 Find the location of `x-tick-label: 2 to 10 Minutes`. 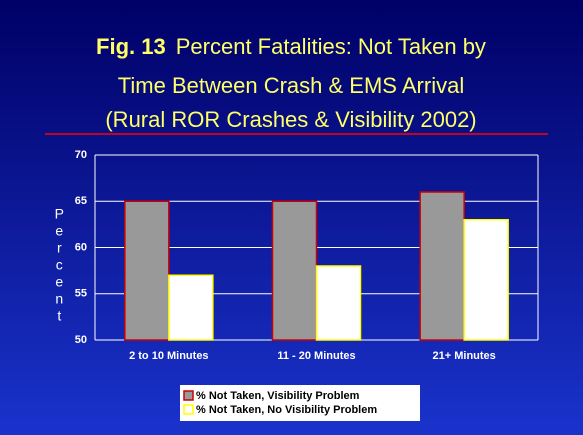

x-tick-label: 2 to 10 Minutes is located at coordinates (168, 356).